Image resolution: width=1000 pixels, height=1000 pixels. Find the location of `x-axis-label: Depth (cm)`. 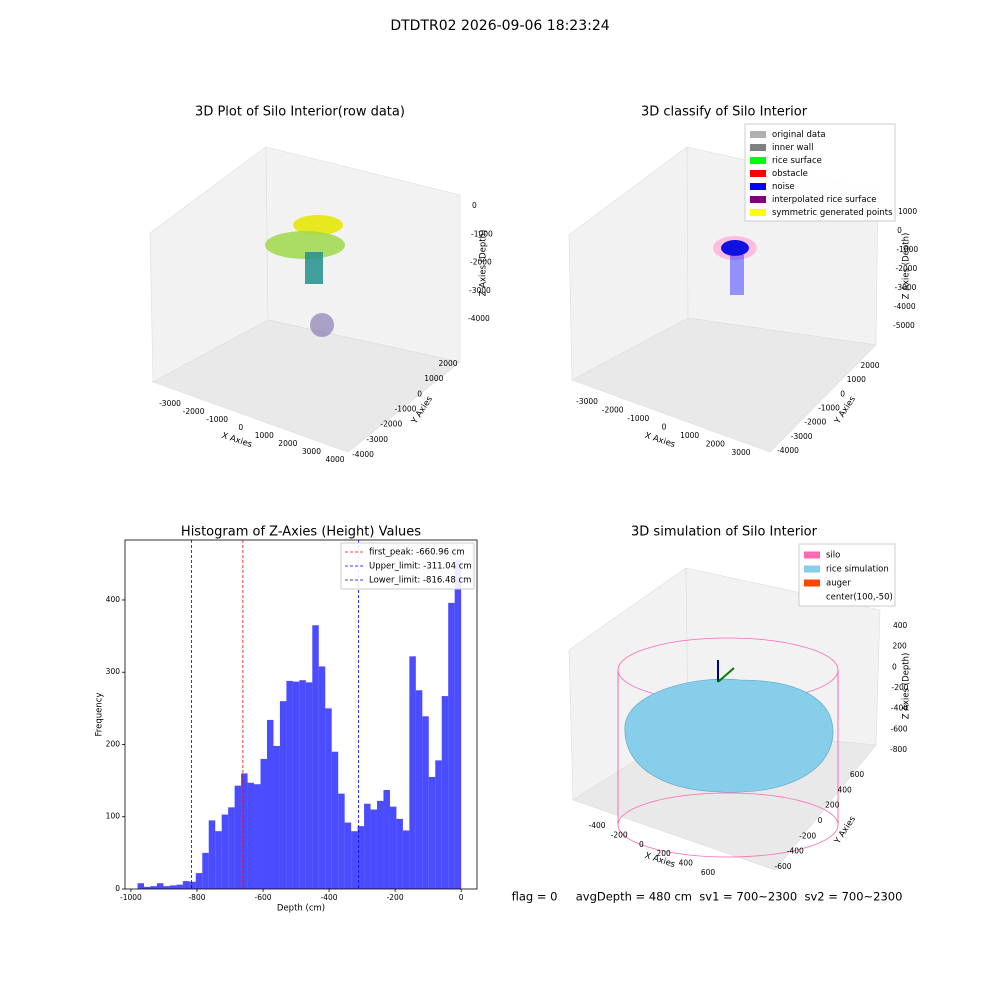

x-axis-label: Depth (cm) is located at coordinates (301, 909).